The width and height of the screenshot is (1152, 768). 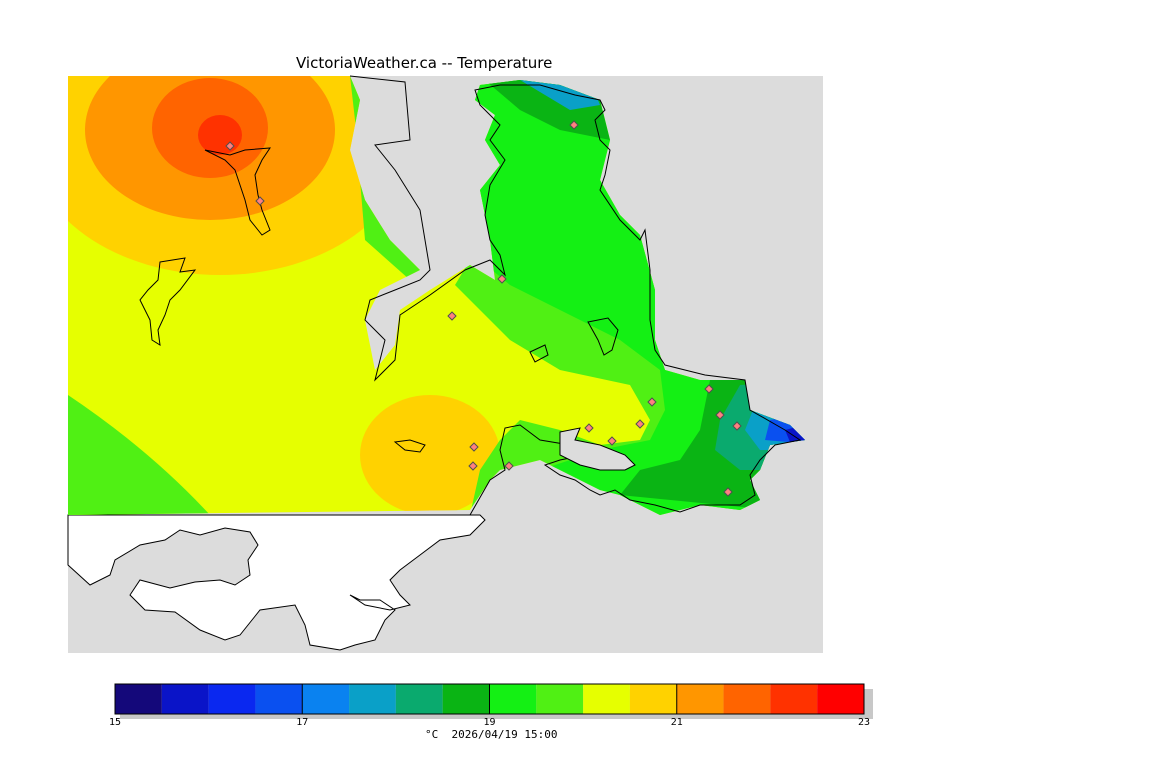 I want to click on colorbar-unit-label: °C 2026/04/19 15:00, so click(x=491, y=734).